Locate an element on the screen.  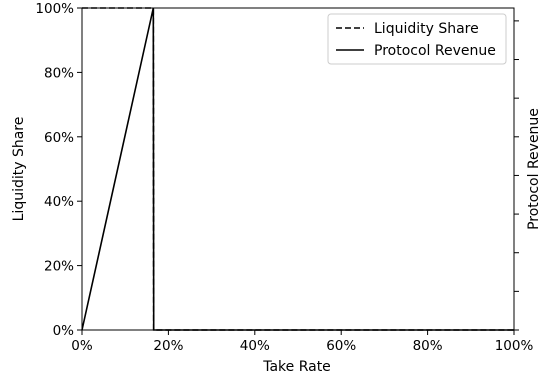
y-tick-label-5: 100% is located at coordinates (54, 9).